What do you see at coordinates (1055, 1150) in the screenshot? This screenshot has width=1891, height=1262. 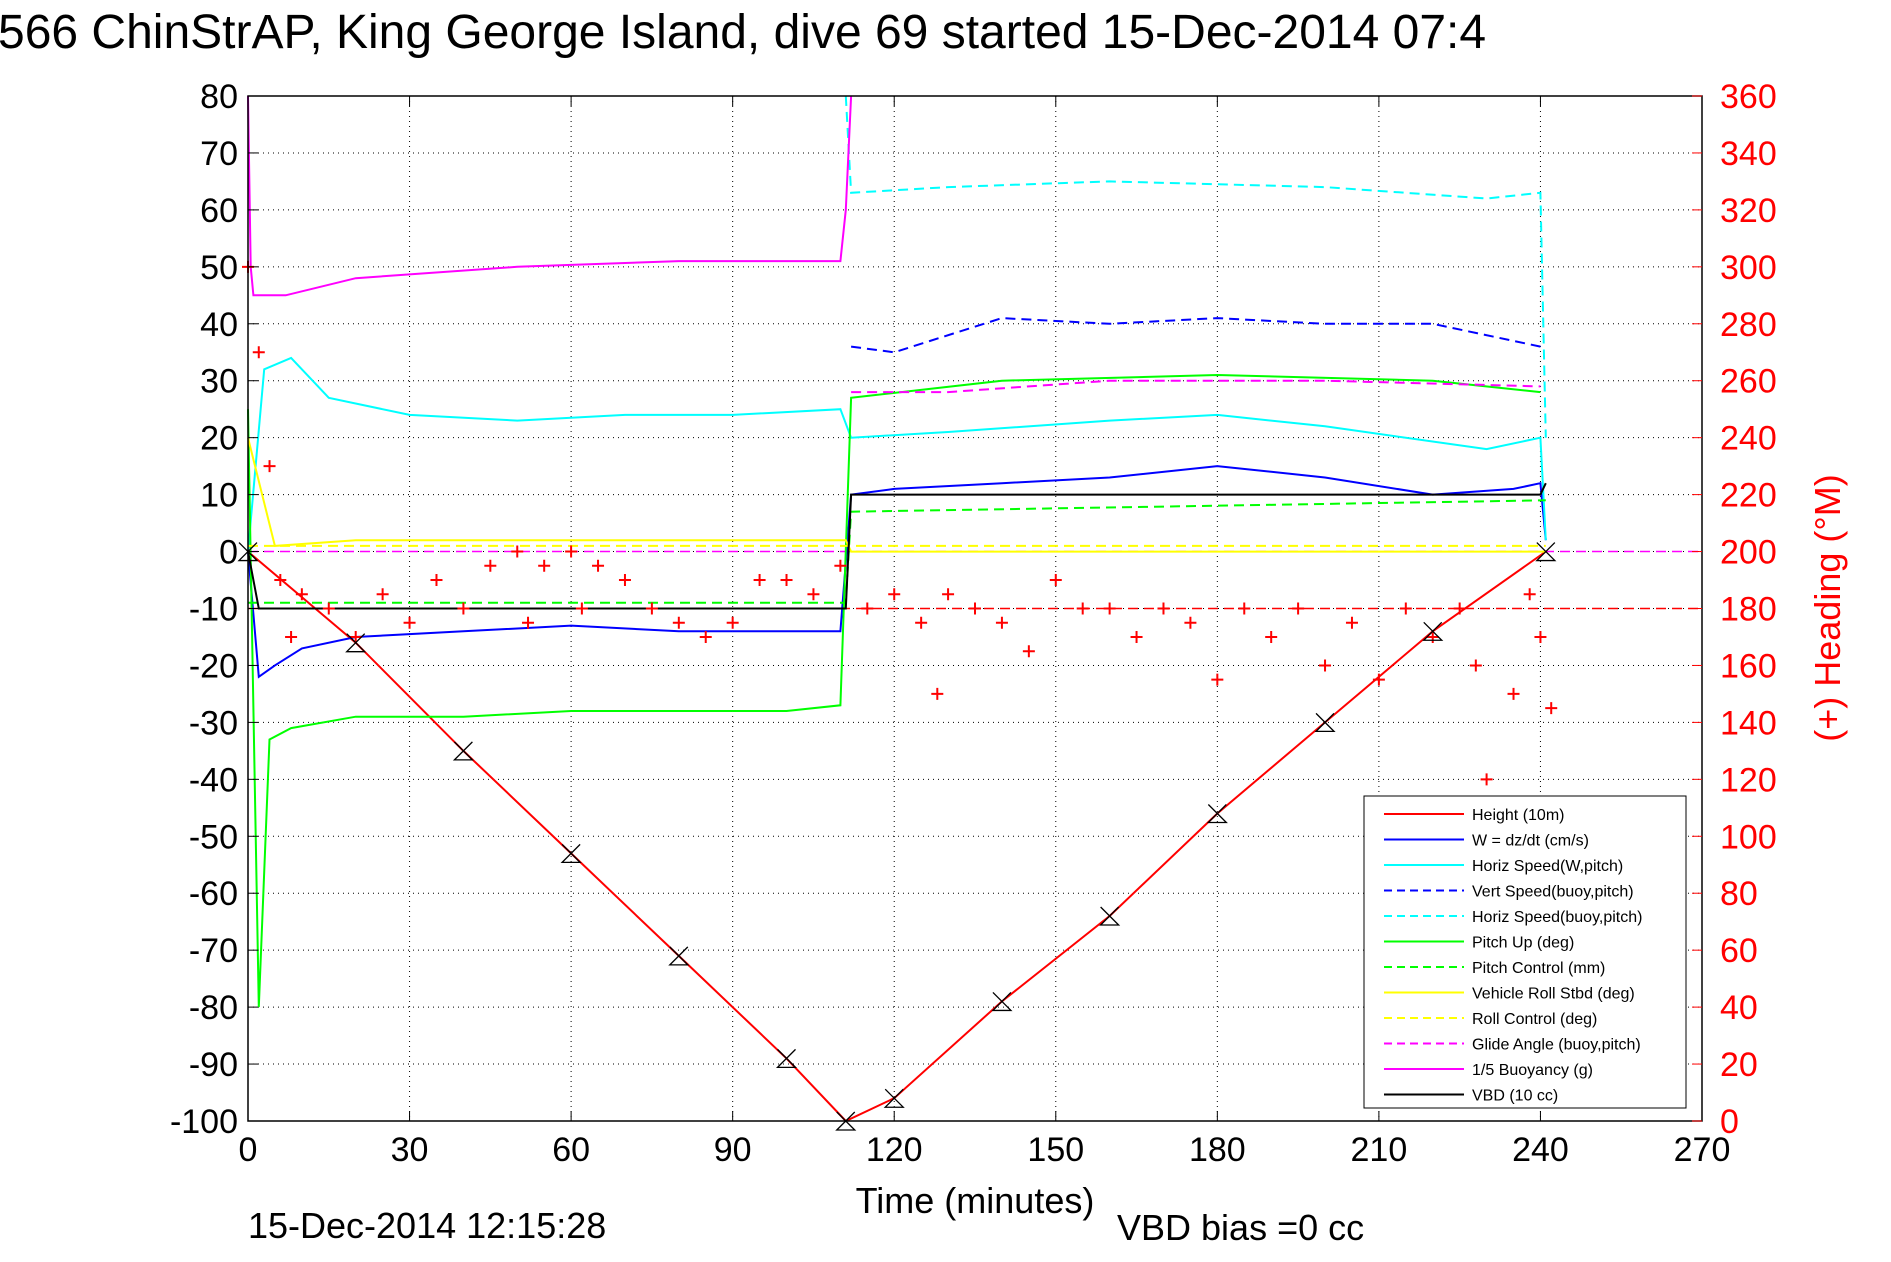 I see `x-tick-label: 150` at bounding box center [1055, 1150].